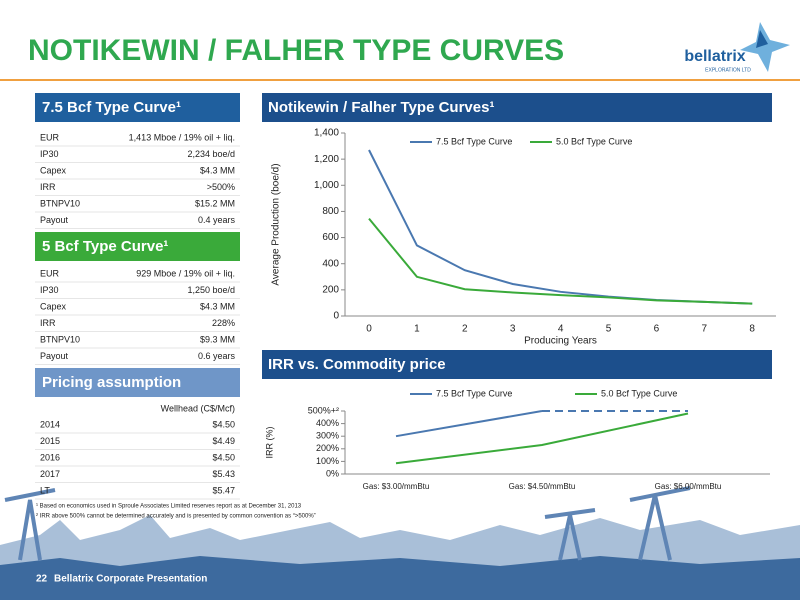 The width and height of the screenshot is (800, 600). Describe the element at coordinates (185, 273) in the screenshot. I see `row-value: 929 Mboe / 19% oil + liq.` at that location.